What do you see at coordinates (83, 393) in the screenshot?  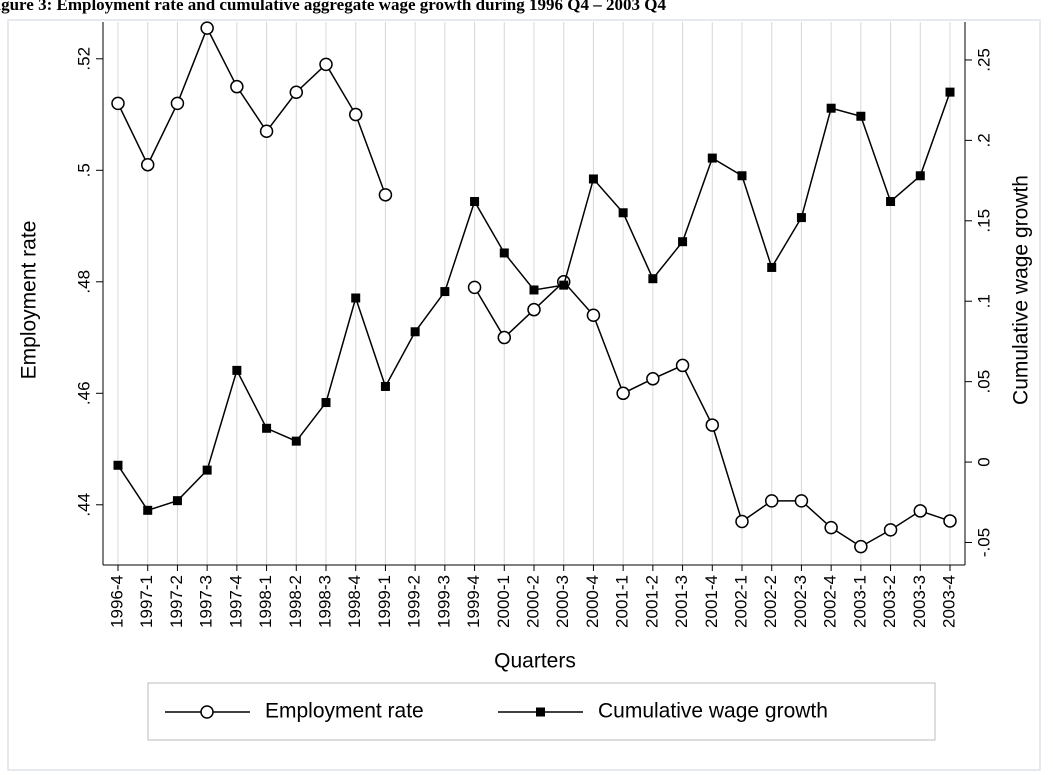 I see `y-tick-label: .46` at bounding box center [83, 393].